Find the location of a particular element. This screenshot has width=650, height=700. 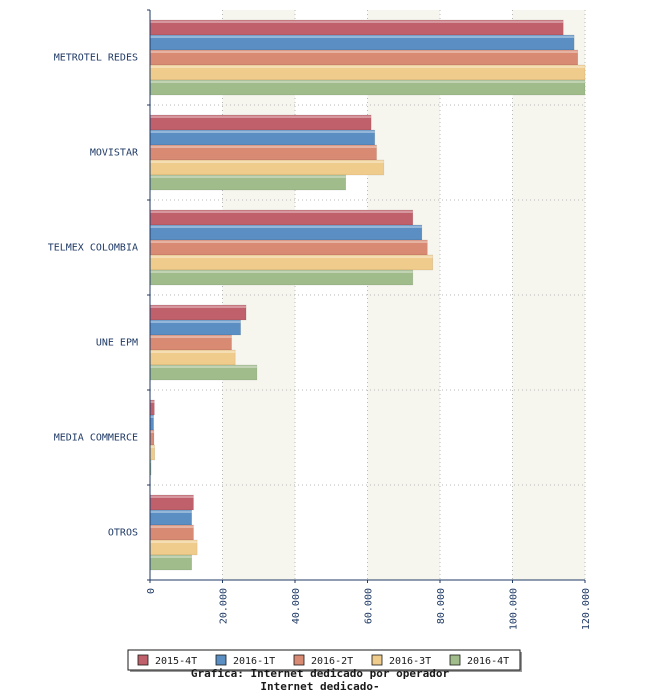

legend-label: 2016-2T is located at coordinates (332, 661).